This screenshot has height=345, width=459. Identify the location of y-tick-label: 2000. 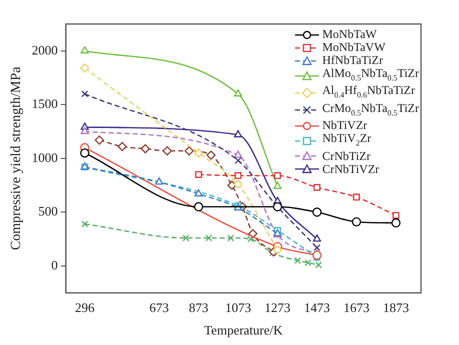
(45, 50).